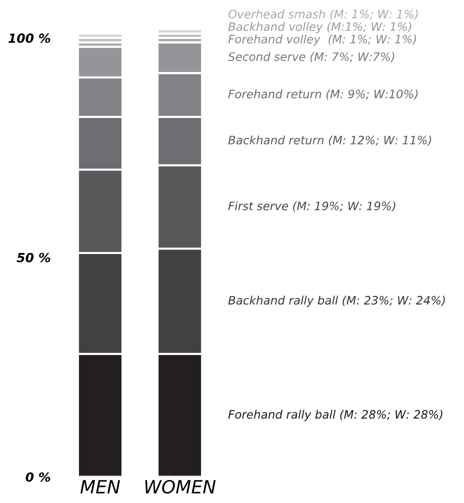  Describe the element at coordinates (33, 257) in the screenshot. I see `y-tick-label: 50 %` at that location.